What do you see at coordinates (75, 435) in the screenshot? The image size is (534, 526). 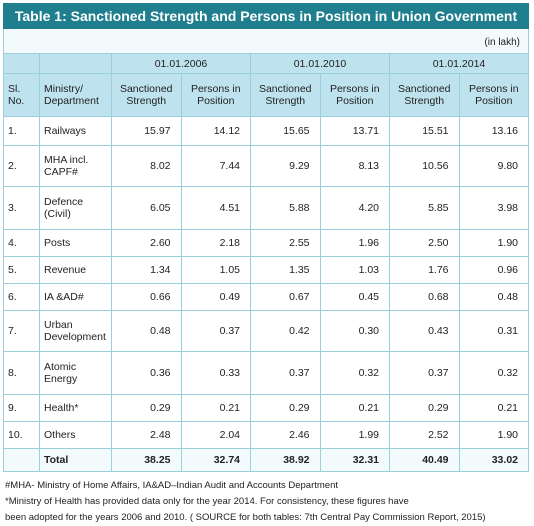 I see `ministry-cell: Others` at bounding box center [75, 435].